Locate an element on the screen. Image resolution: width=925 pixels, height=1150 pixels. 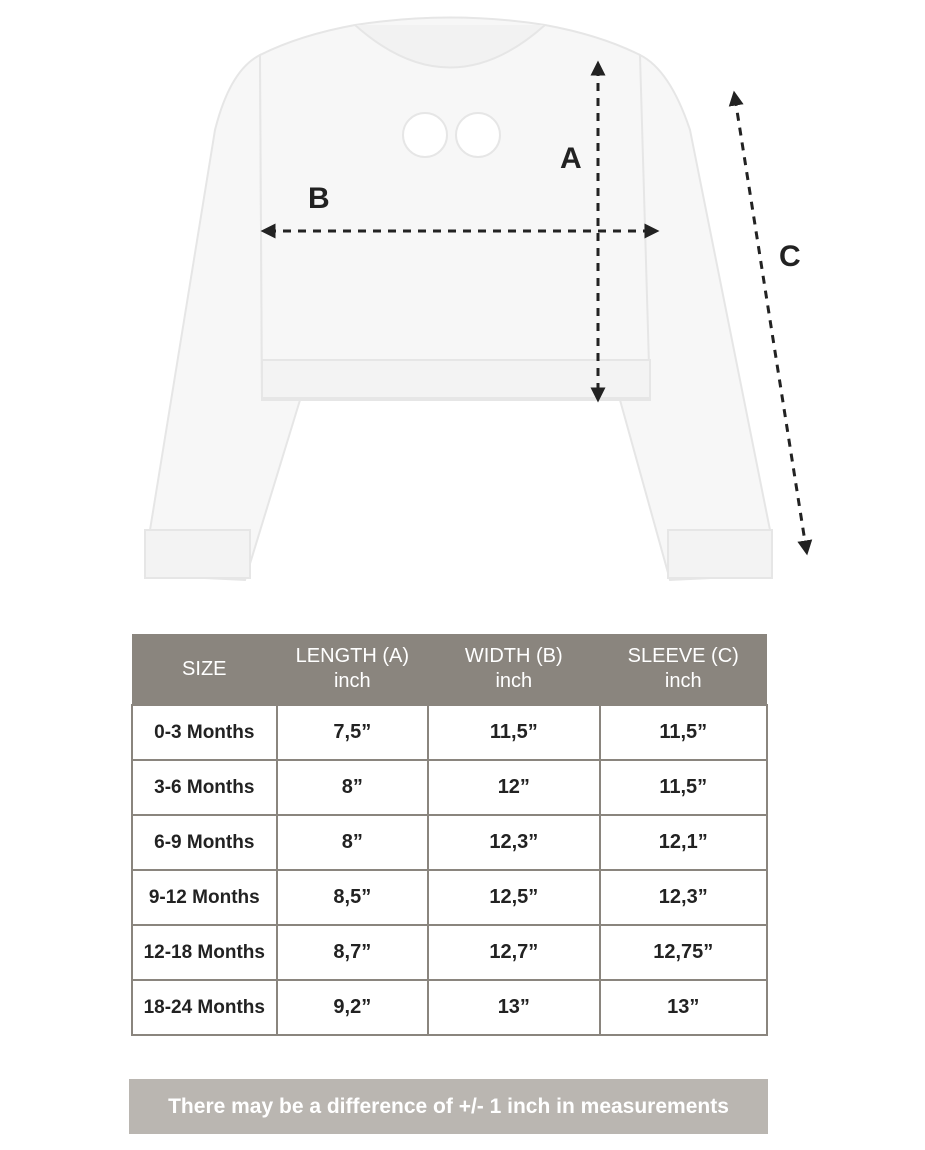
header-title: WIDTH (B) is located at coordinates (513, 656).